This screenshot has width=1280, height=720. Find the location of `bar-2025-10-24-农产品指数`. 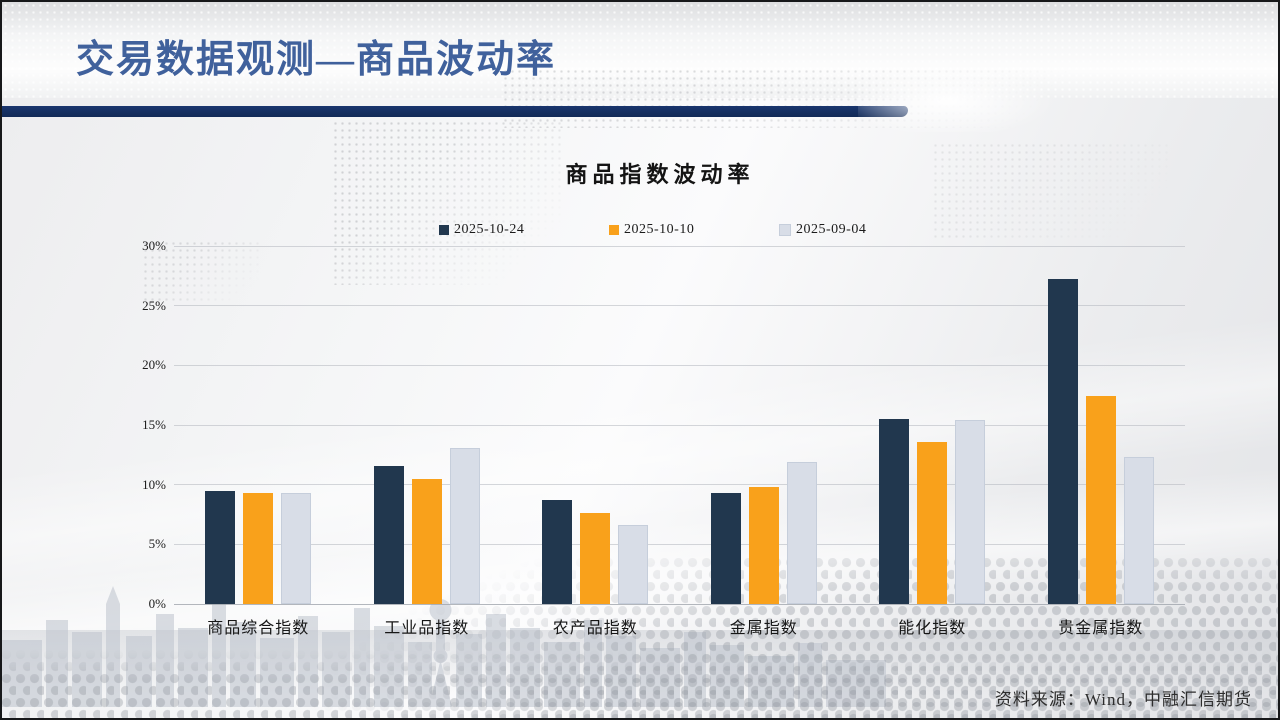

bar-2025-10-24-农产品指数 is located at coordinates (557, 552).